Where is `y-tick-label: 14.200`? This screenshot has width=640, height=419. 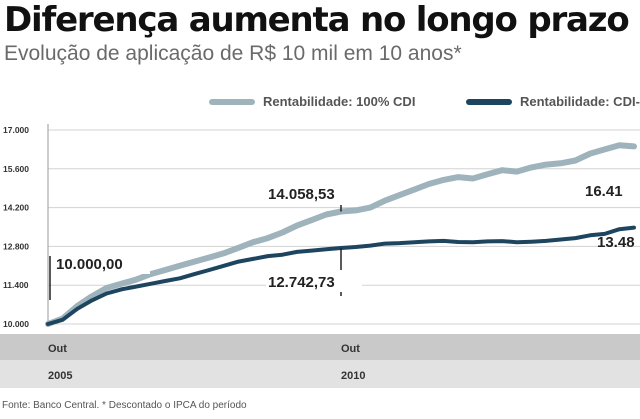
y-tick-label: 14.200 is located at coordinates (16, 208).